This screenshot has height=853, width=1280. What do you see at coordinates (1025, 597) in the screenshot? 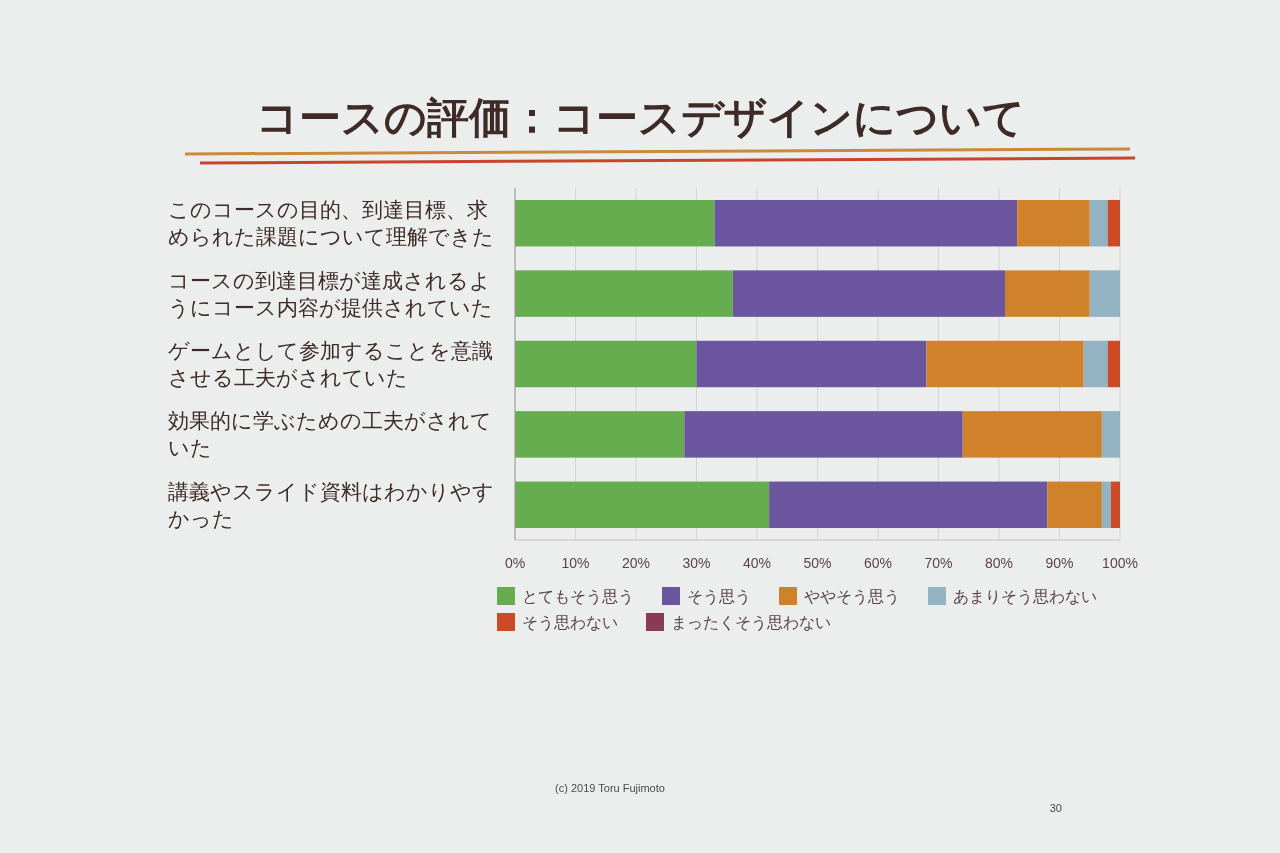
I see `legend-label: あまりそう思わない` at bounding box center [1025, 597].